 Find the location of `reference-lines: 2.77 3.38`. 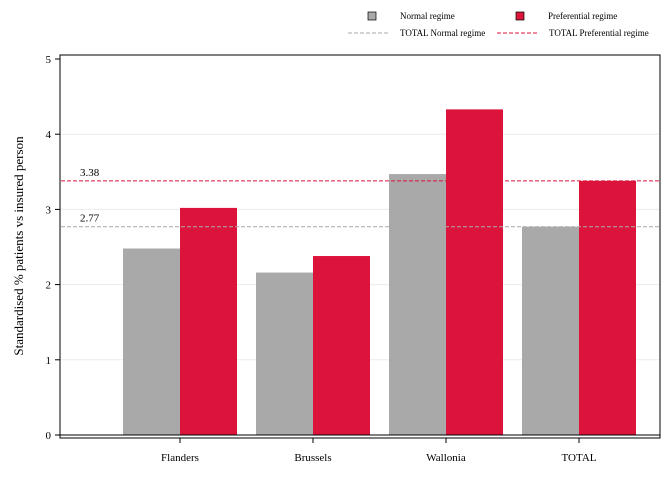

reference-lines: 2.77 3.38 is located at coordinates (360, 197).